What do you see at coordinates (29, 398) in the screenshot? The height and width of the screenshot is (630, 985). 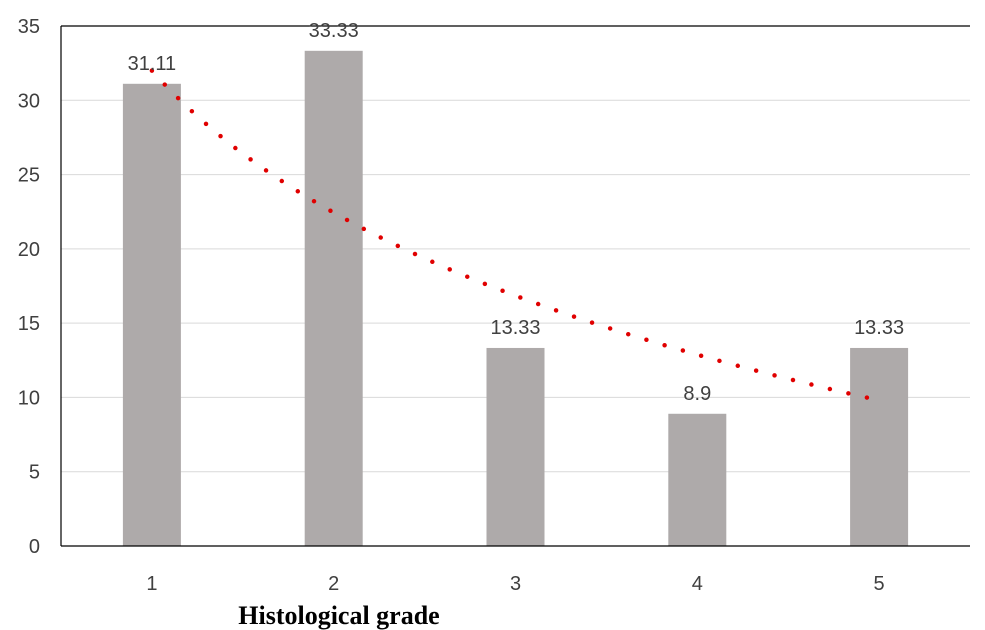 I see `y-tick-label: 10` at bounding box center [29, 398].